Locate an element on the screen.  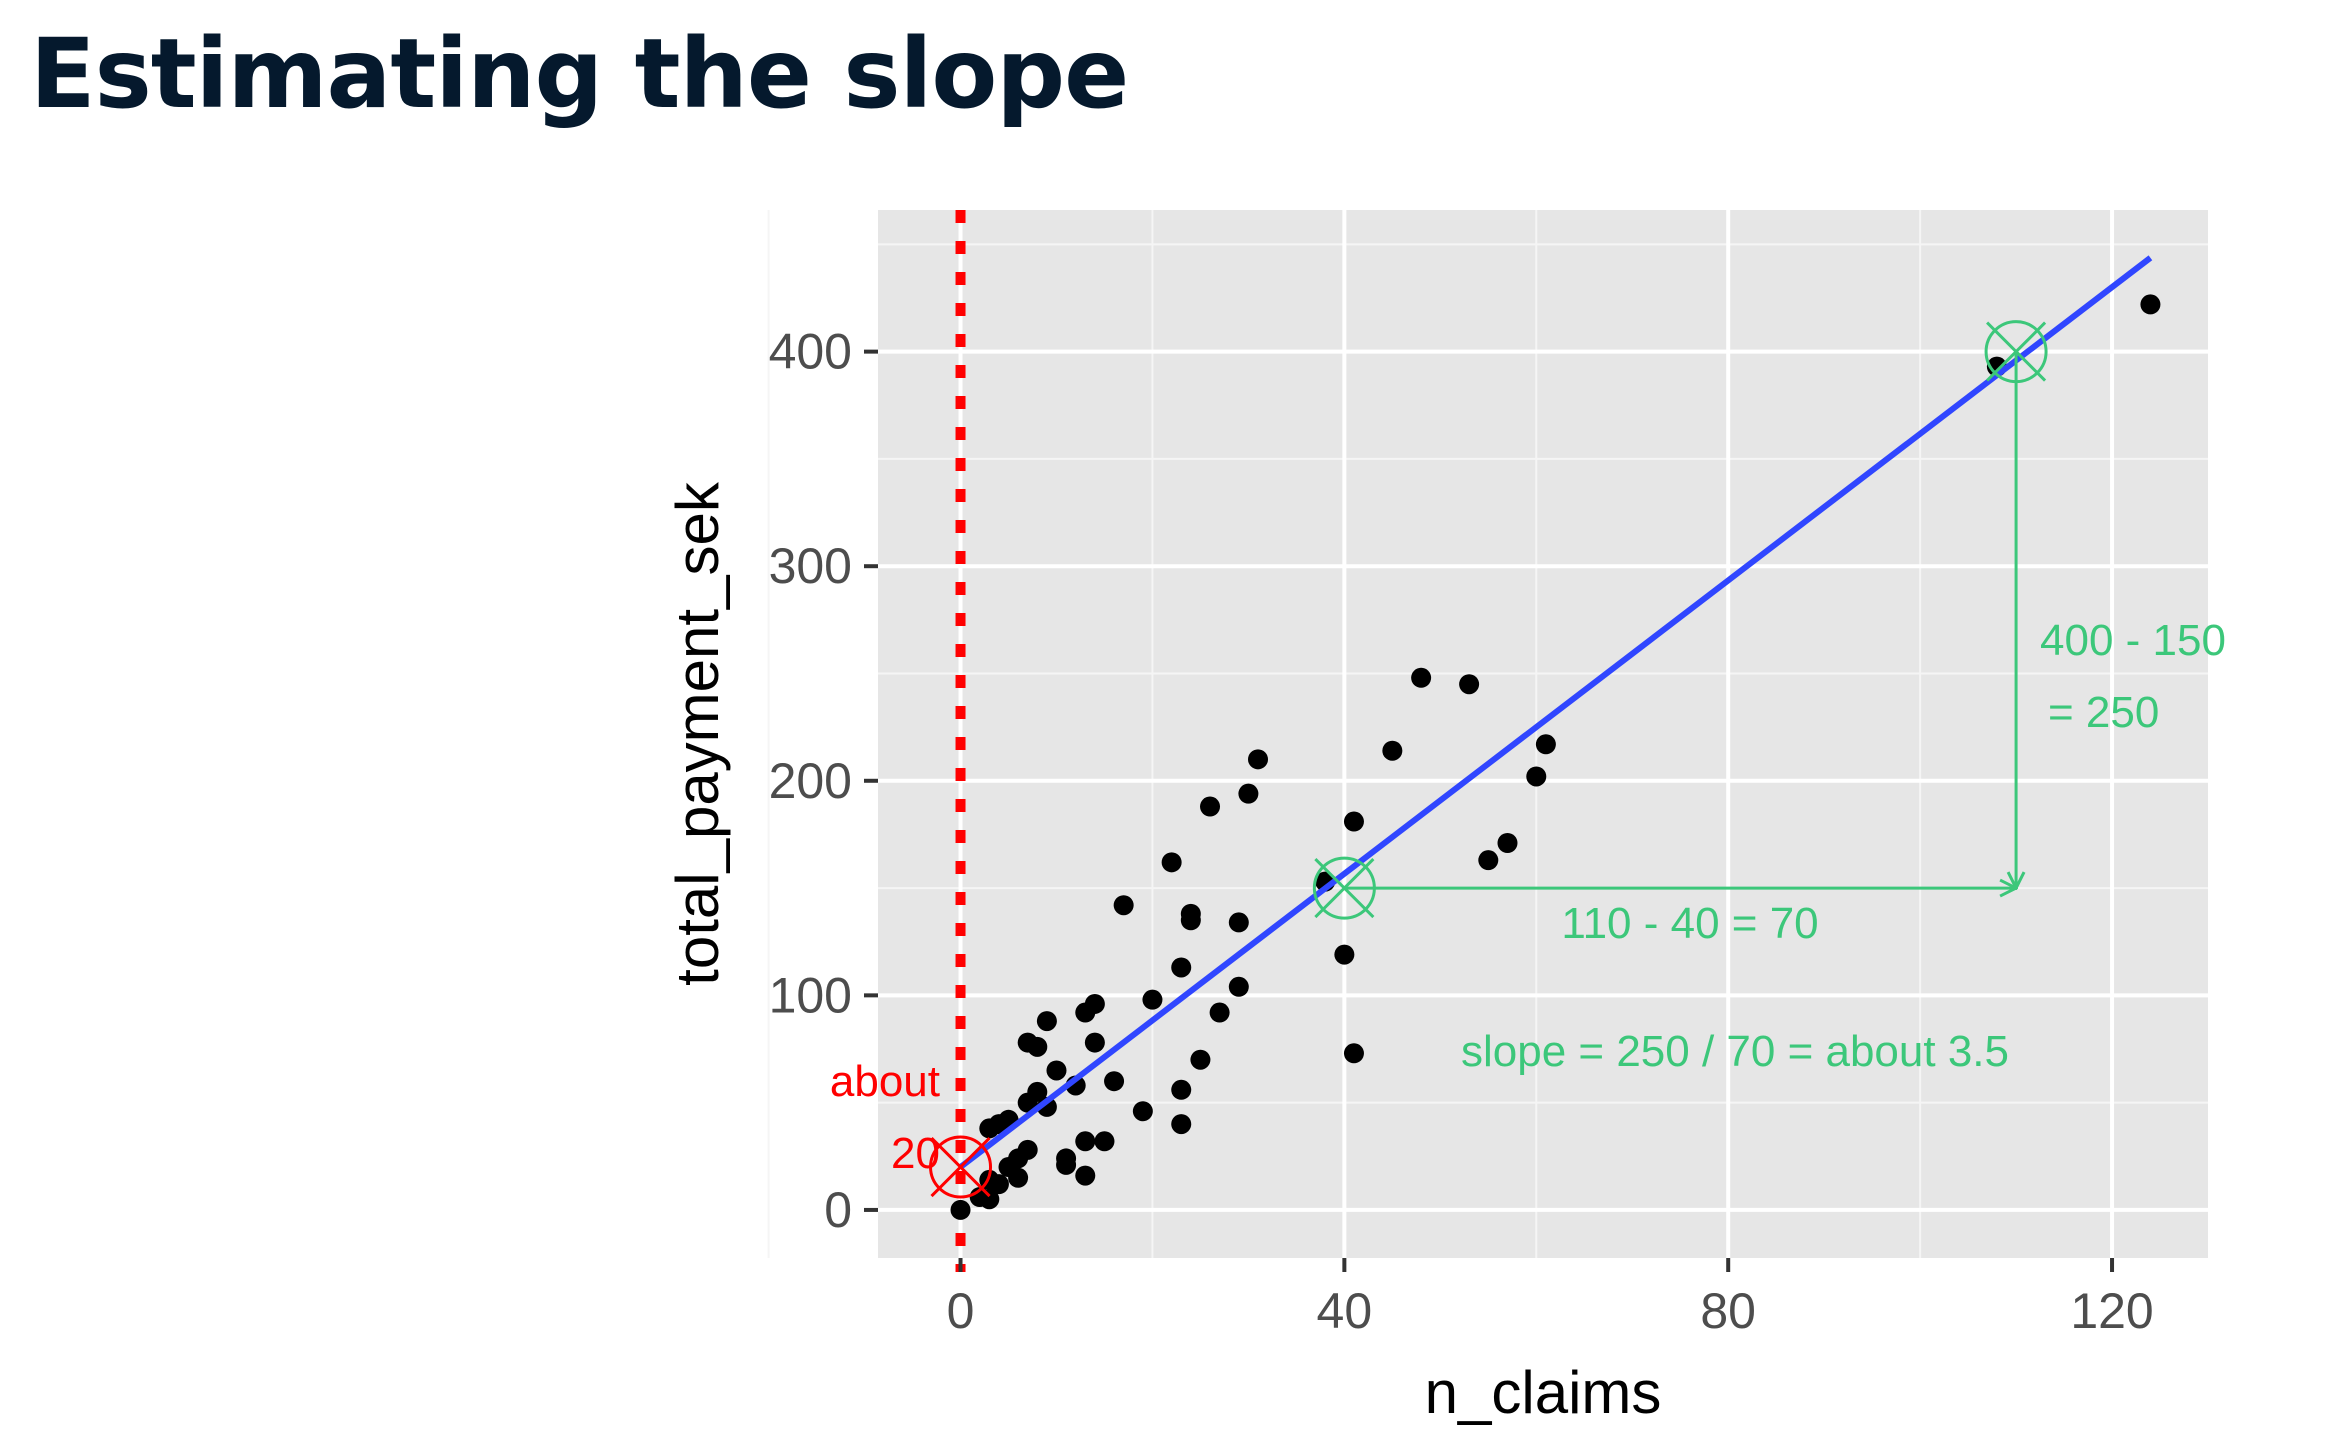
y-tick-label: 100 is located at coordinates (810, 995).